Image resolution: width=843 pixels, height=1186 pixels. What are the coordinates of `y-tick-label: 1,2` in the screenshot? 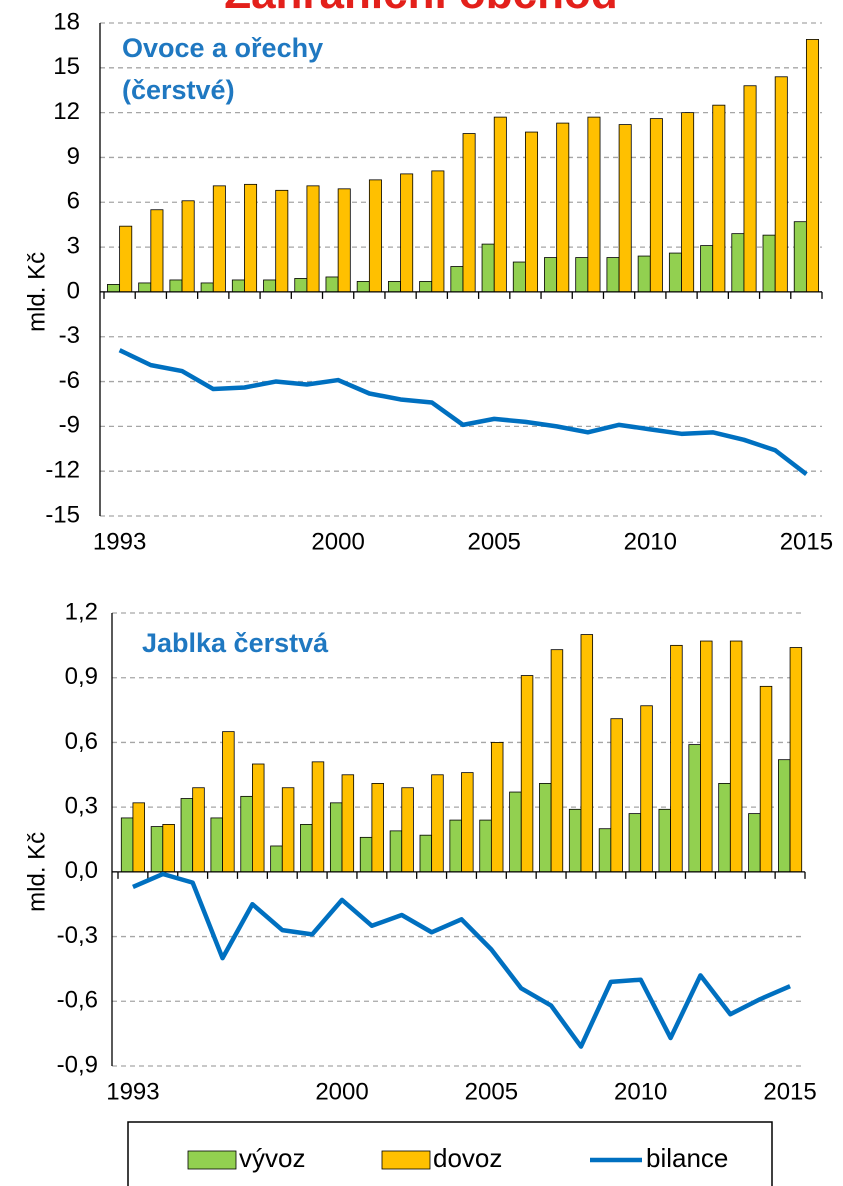 It's located at (81, 611).